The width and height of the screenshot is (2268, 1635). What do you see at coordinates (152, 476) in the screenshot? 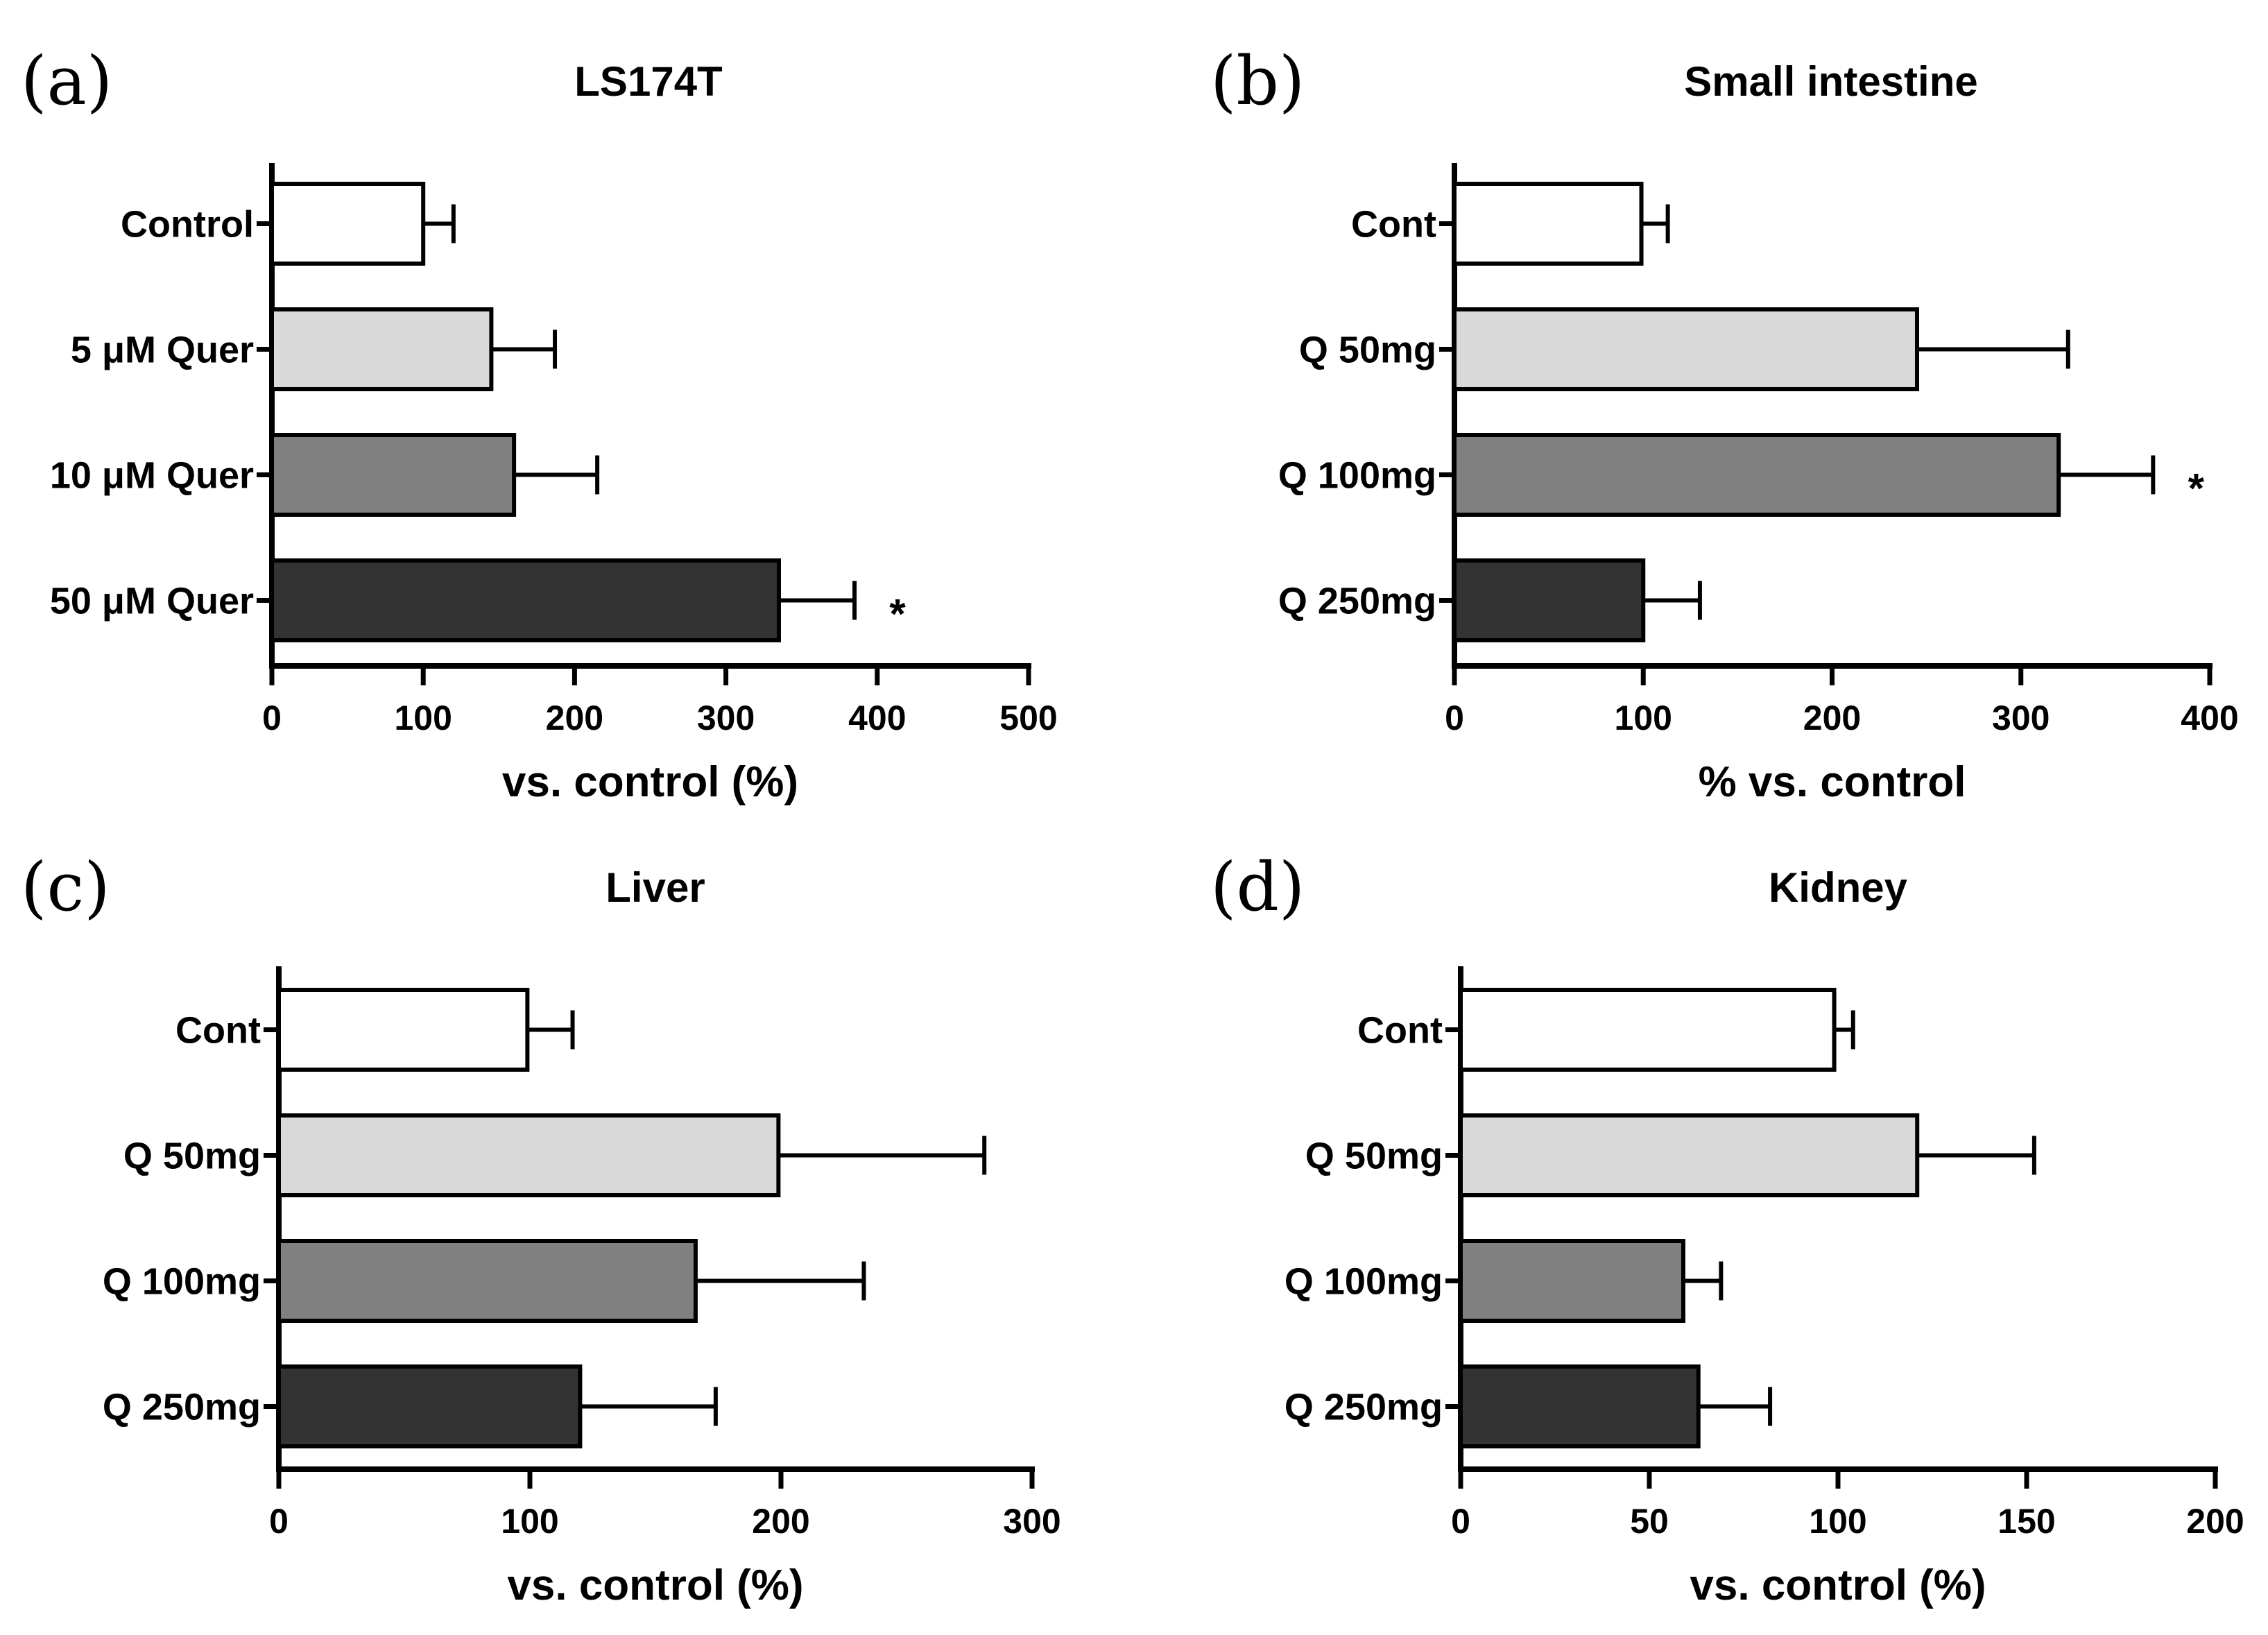
I see `category-label: 10 μM Quer` at bounding box center [152, 476].